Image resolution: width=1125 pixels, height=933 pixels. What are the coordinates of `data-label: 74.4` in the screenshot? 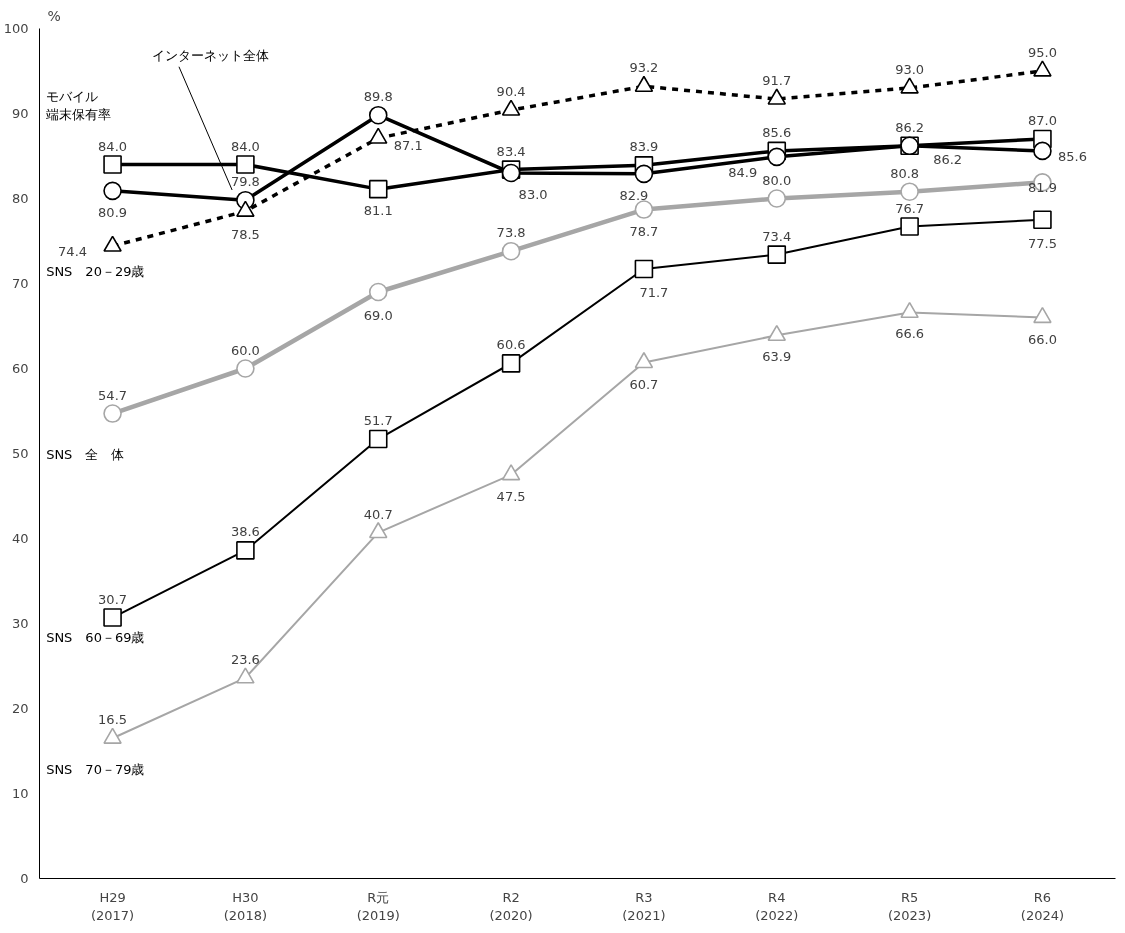 It's located at (73, 252).